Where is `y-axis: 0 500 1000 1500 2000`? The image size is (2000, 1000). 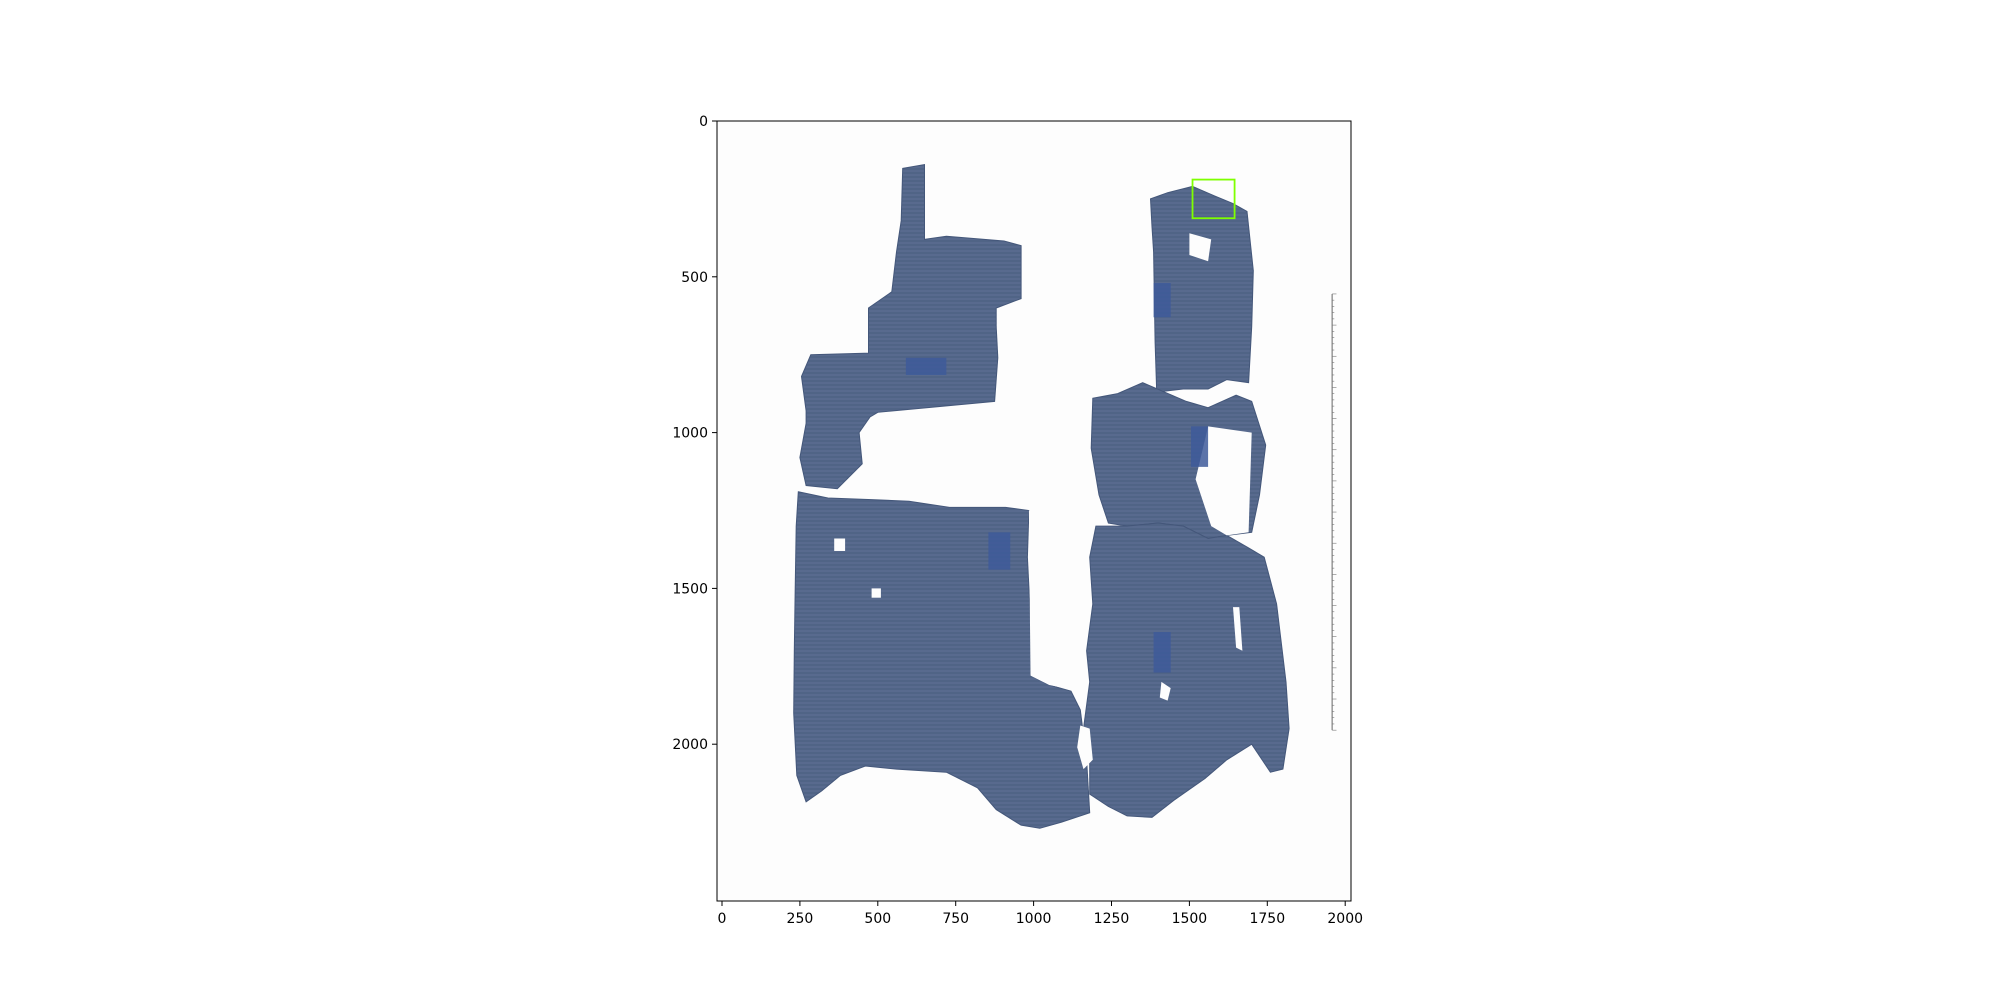 y-axis: 0 500 1000 1500 2000 is located at coordinates (694, 433).